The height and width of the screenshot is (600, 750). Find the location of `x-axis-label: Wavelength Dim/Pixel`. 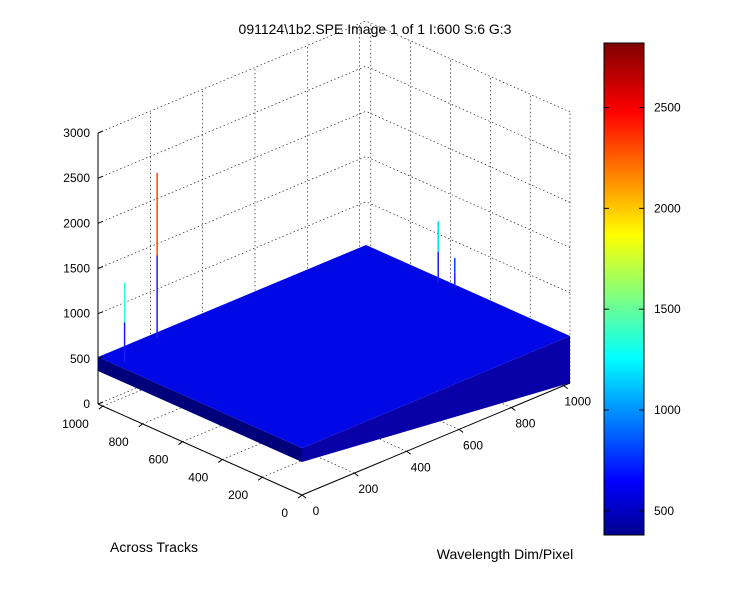

x-axis-label: Wavelength Dim/Pixel is located at coordinates (505, 554).